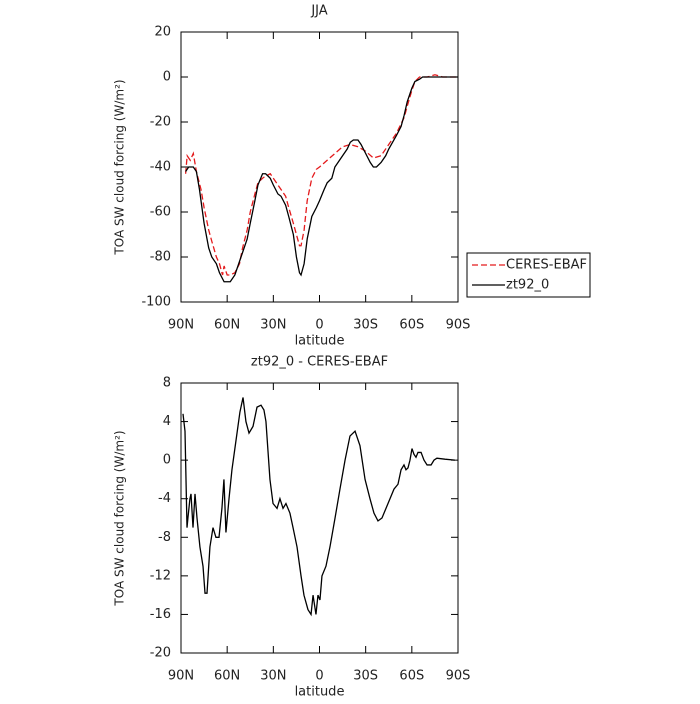 This screenshot has width=700, height=704. I want to click on legend-label: zt92_0, so click(527, 285).